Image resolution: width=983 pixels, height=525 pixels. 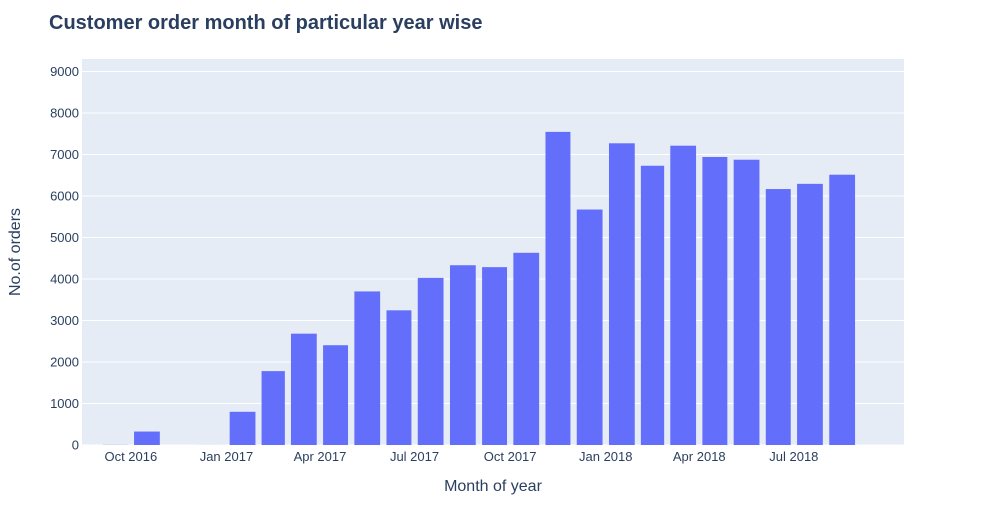 I want to click on x-tick-label: Oct 2016, so click(x=130, y=456).